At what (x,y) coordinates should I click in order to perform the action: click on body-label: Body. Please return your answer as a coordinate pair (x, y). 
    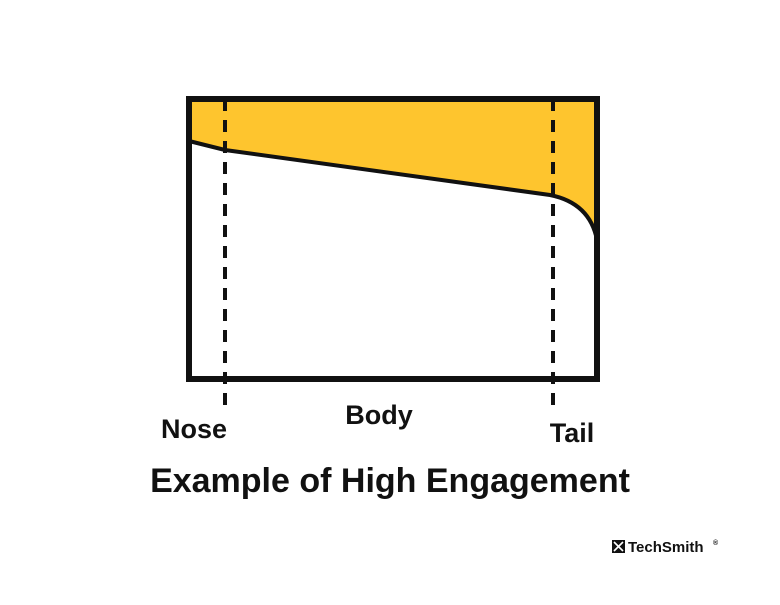
    Looking at the image, I should click on (379, 415).